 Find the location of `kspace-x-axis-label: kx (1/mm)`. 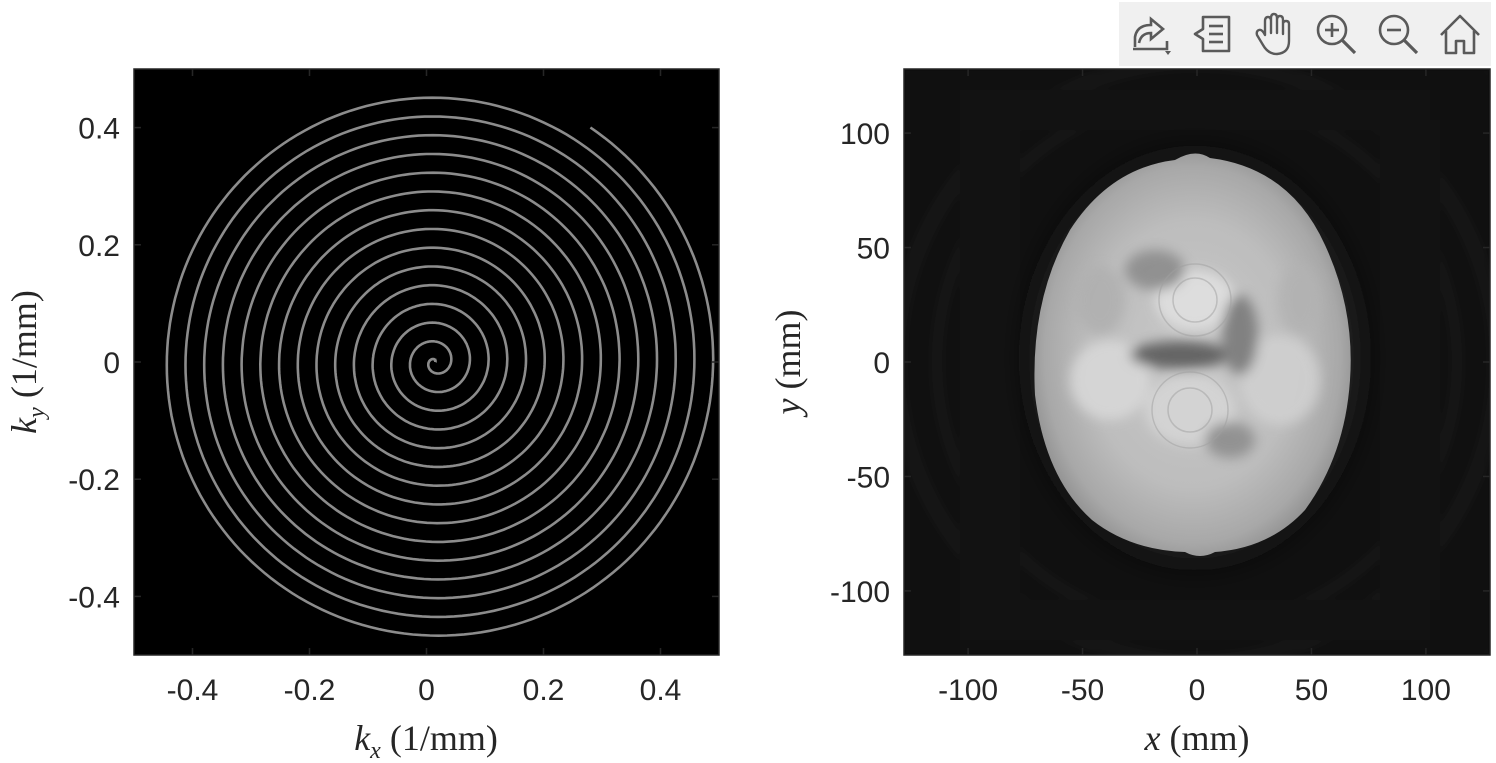

kspace-x-axis-label: kx (1/mm) is located at coordinates (426, 740).